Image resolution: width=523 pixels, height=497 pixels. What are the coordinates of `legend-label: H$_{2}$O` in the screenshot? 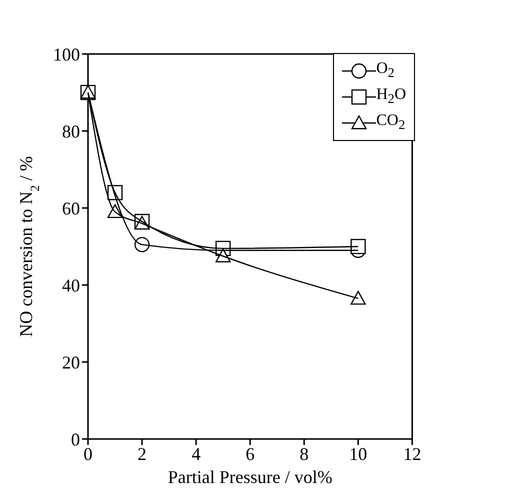 It's located at (391, 97).